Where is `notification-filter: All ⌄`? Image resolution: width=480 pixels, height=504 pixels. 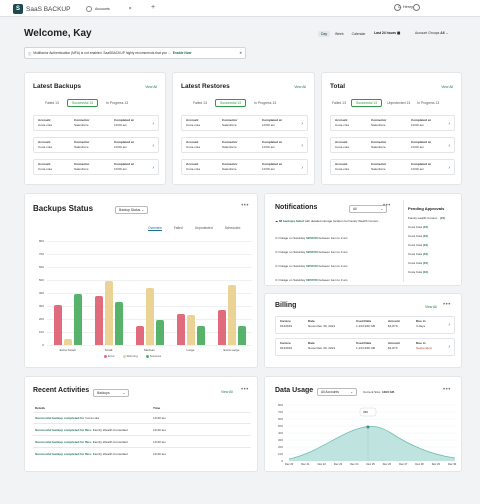
notification-filter: All ⌄ is located at coordinates (368, 209).